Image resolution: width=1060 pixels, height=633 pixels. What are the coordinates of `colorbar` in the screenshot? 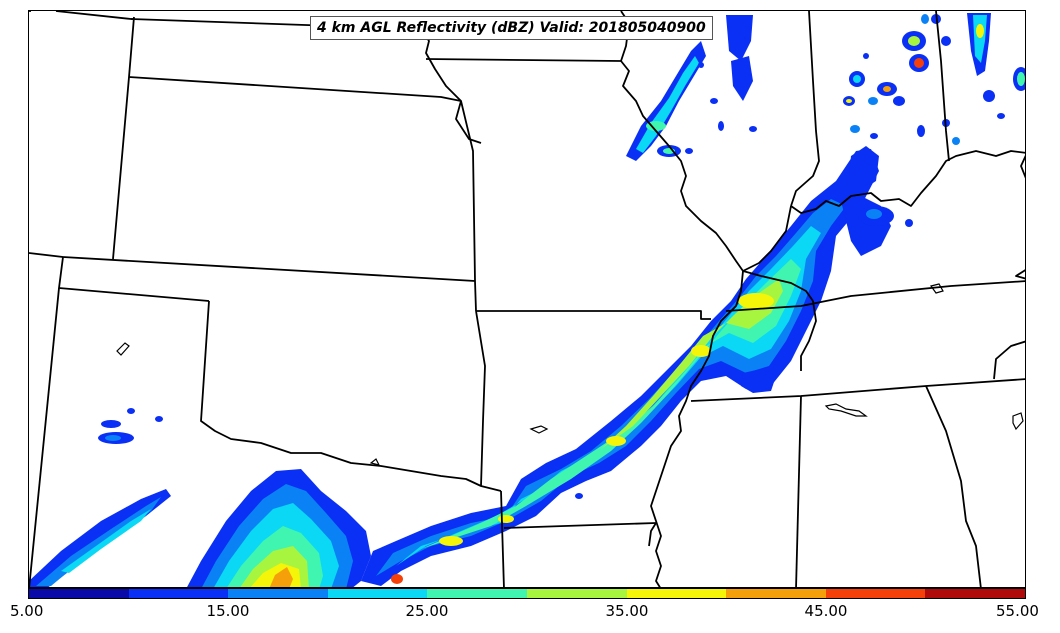 It's located at (527, 593).